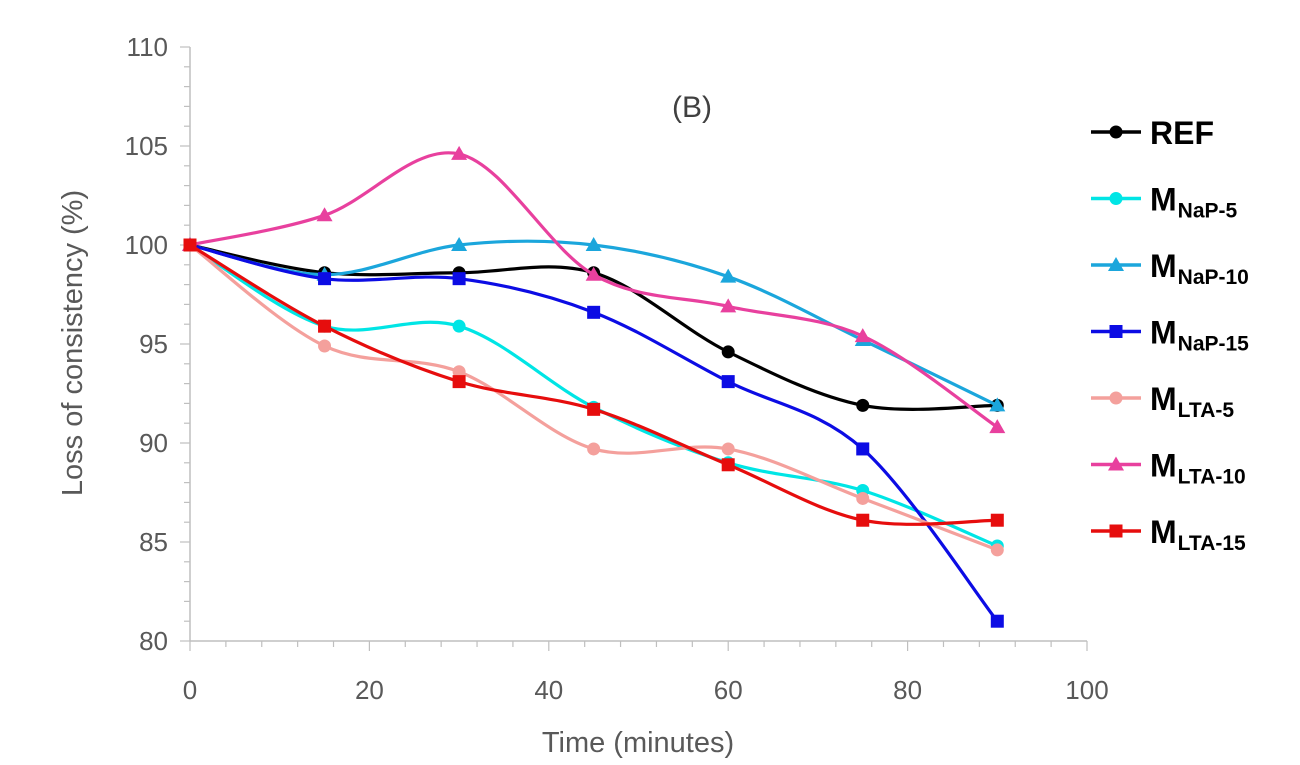 The width and height of the screenshot is (1300, 765). What do you see at coordinates (907, 690) in the screenshot?
I see `x-tick-label: 80` at bounding box center [907, 690].